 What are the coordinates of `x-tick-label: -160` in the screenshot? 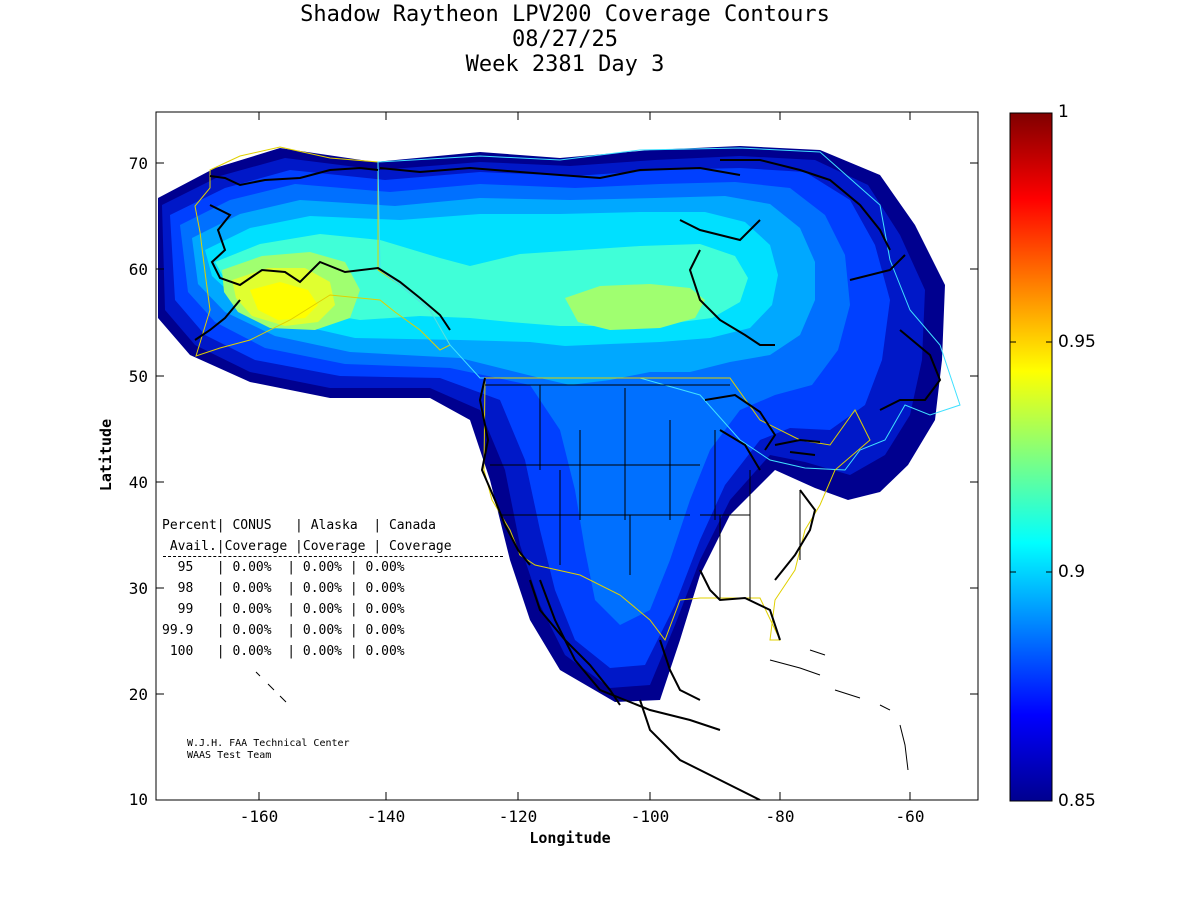 It's located at (259, 816).